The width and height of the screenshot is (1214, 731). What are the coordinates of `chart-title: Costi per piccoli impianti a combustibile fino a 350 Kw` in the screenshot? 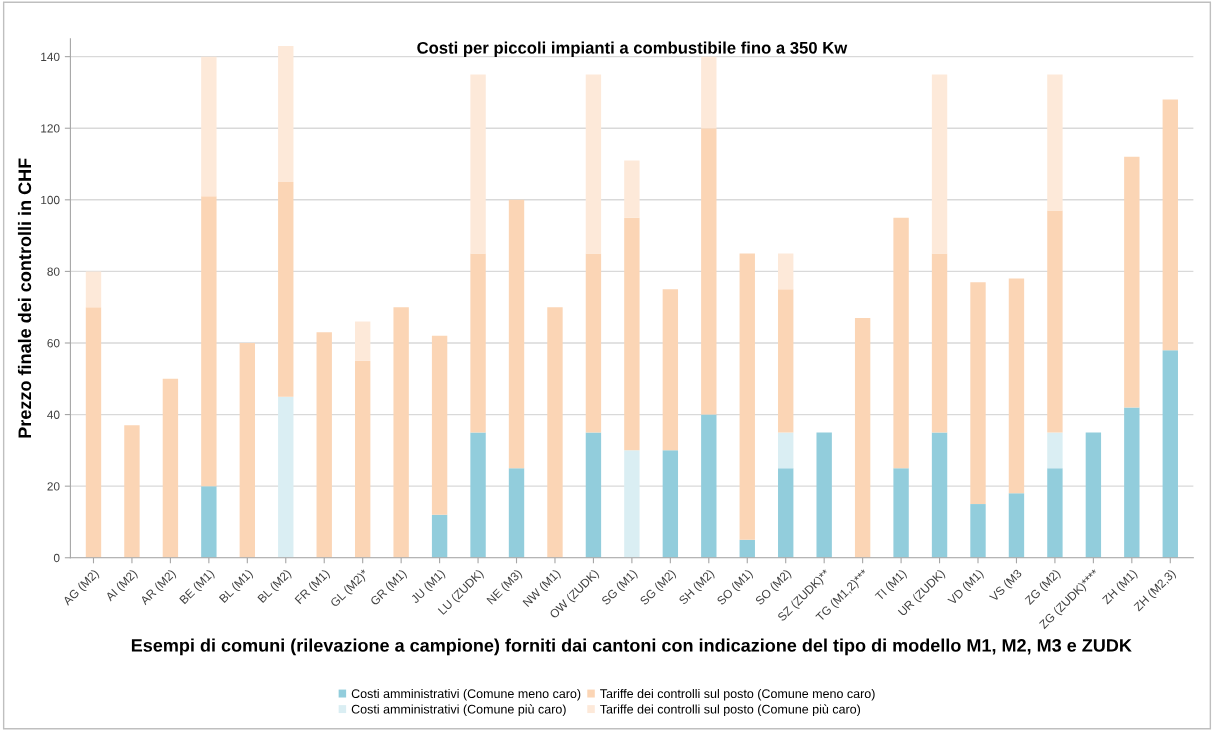 It's located at (632, 49).